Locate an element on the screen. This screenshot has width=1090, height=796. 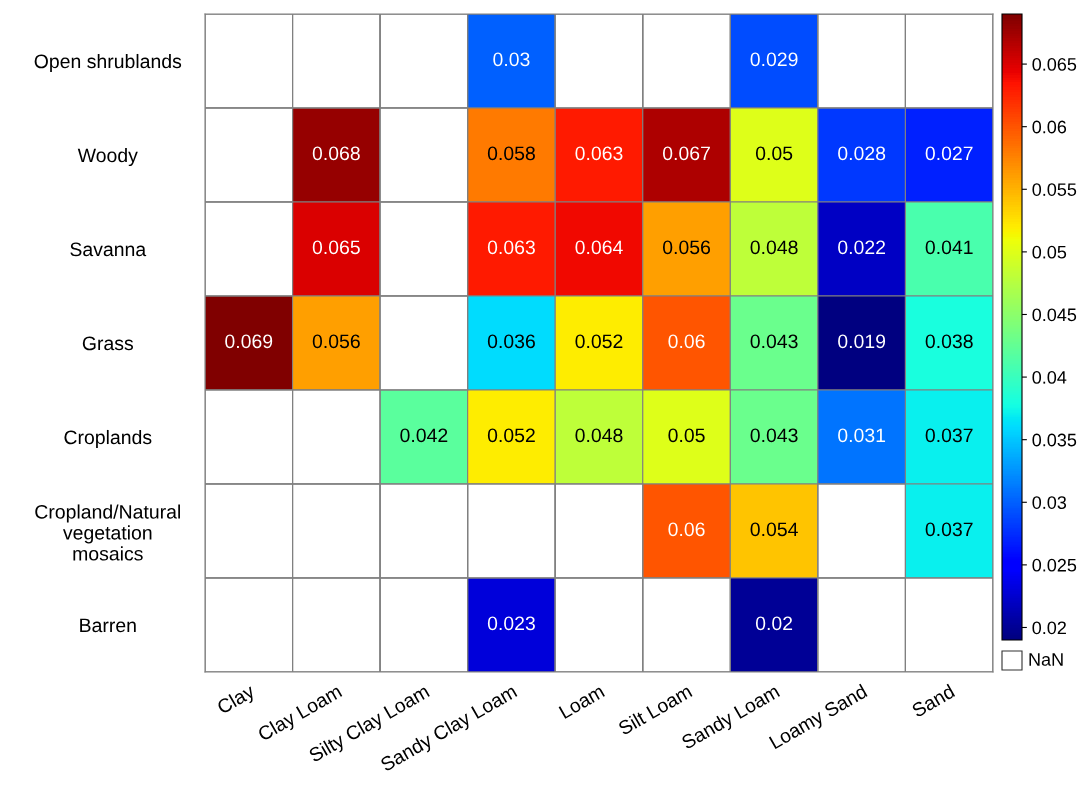
color-bar-label: 0.065 is located at coordinates (1054, 64).